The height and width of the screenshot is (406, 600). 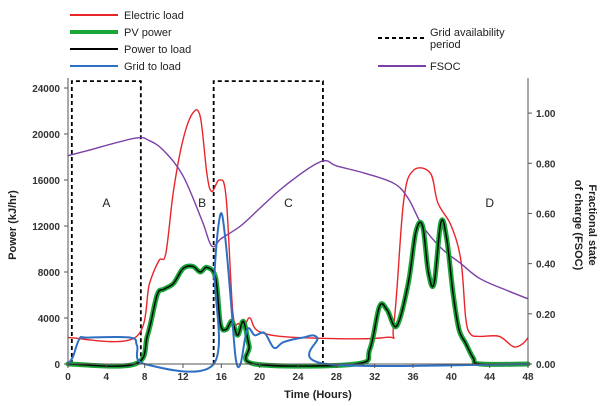 What do you see at coordinates (49, 319) in the screenshot?
I see `y-left-tick-label: 4000` at bounding box center [49, 319].